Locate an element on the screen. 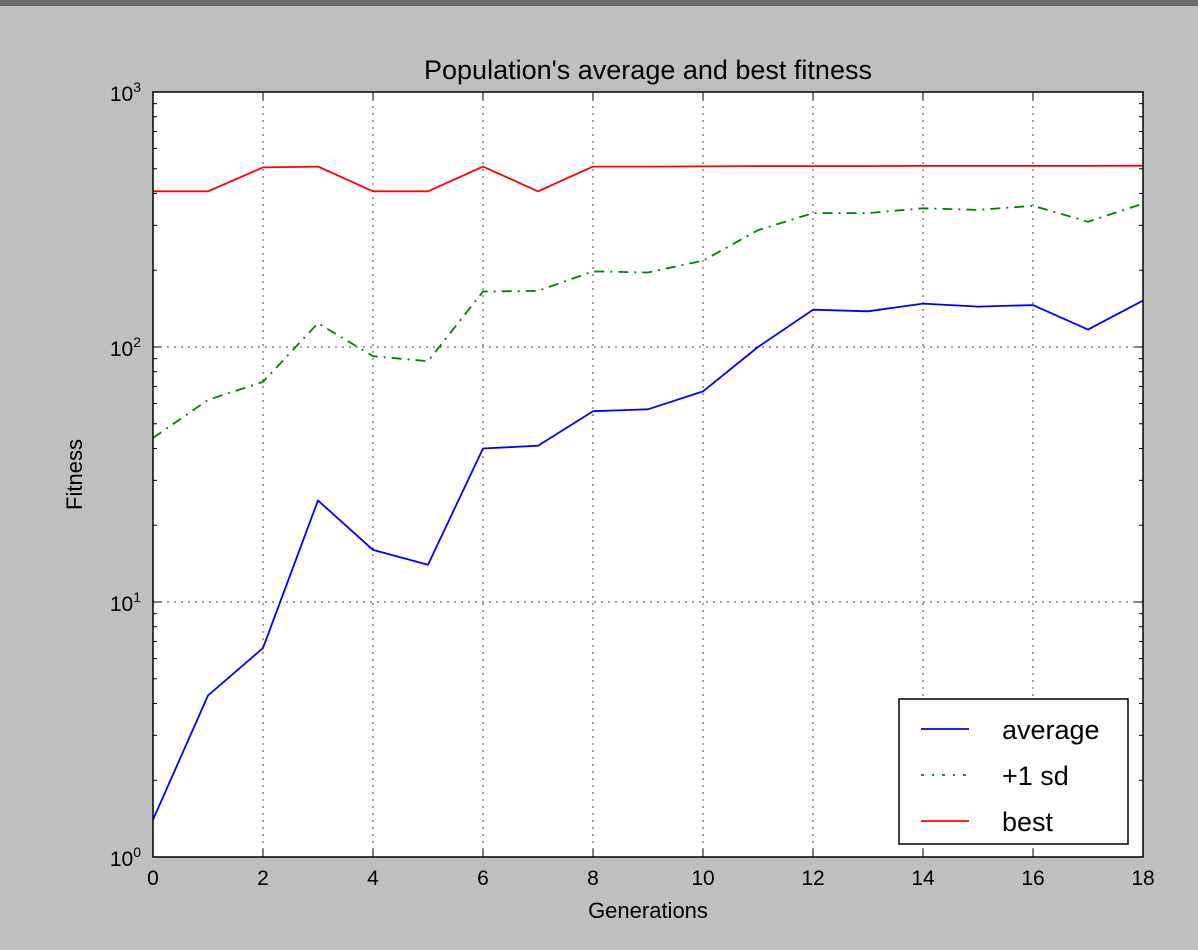  x-tick-label: 16 is located at coordinates (1032, 878).